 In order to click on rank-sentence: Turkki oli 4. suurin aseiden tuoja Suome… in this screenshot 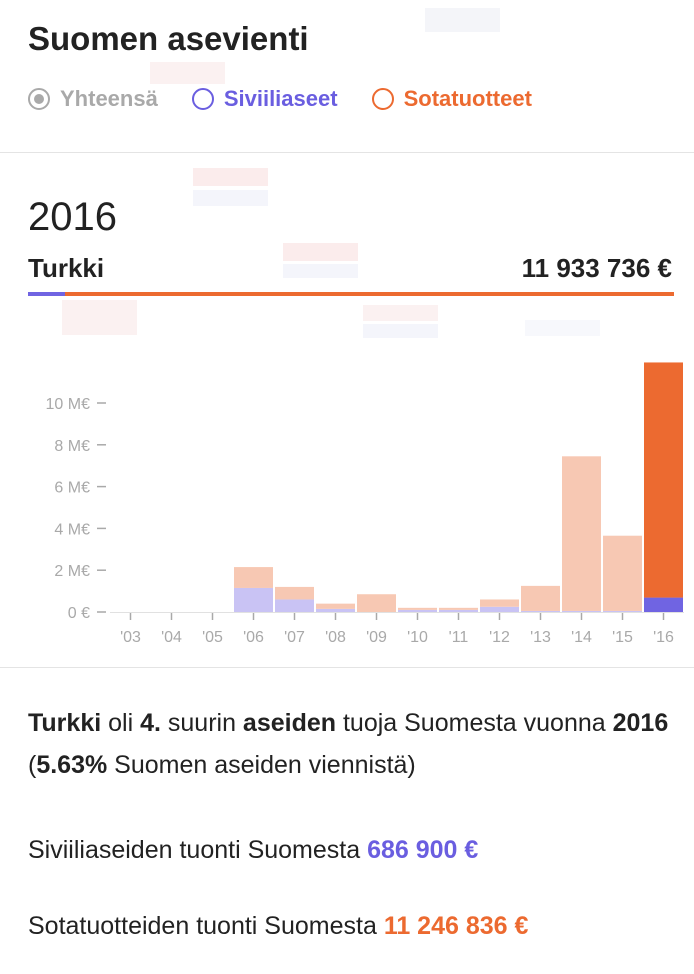, I will do `click(353, 744)`.